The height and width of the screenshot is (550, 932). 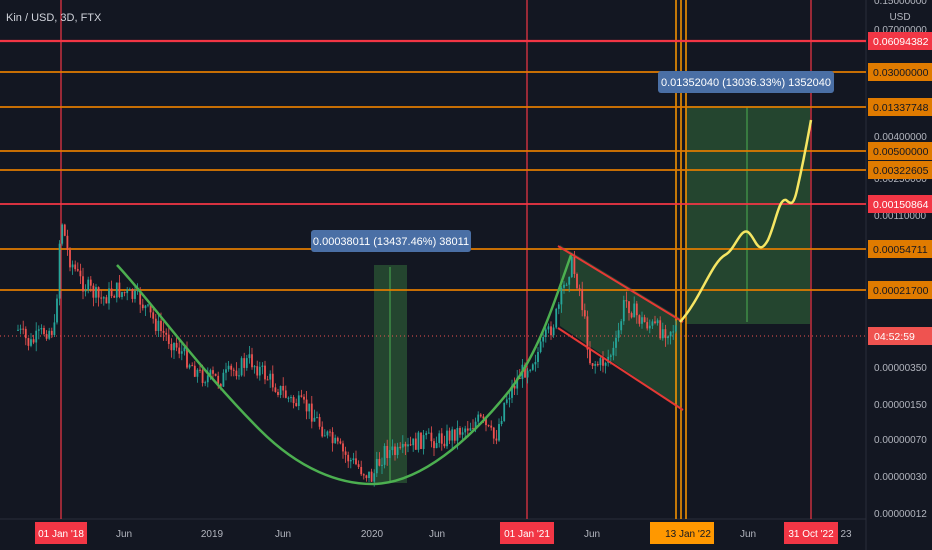 I want to click on time-label-2018: 01 Jan '18, so click(x=61, y=534).